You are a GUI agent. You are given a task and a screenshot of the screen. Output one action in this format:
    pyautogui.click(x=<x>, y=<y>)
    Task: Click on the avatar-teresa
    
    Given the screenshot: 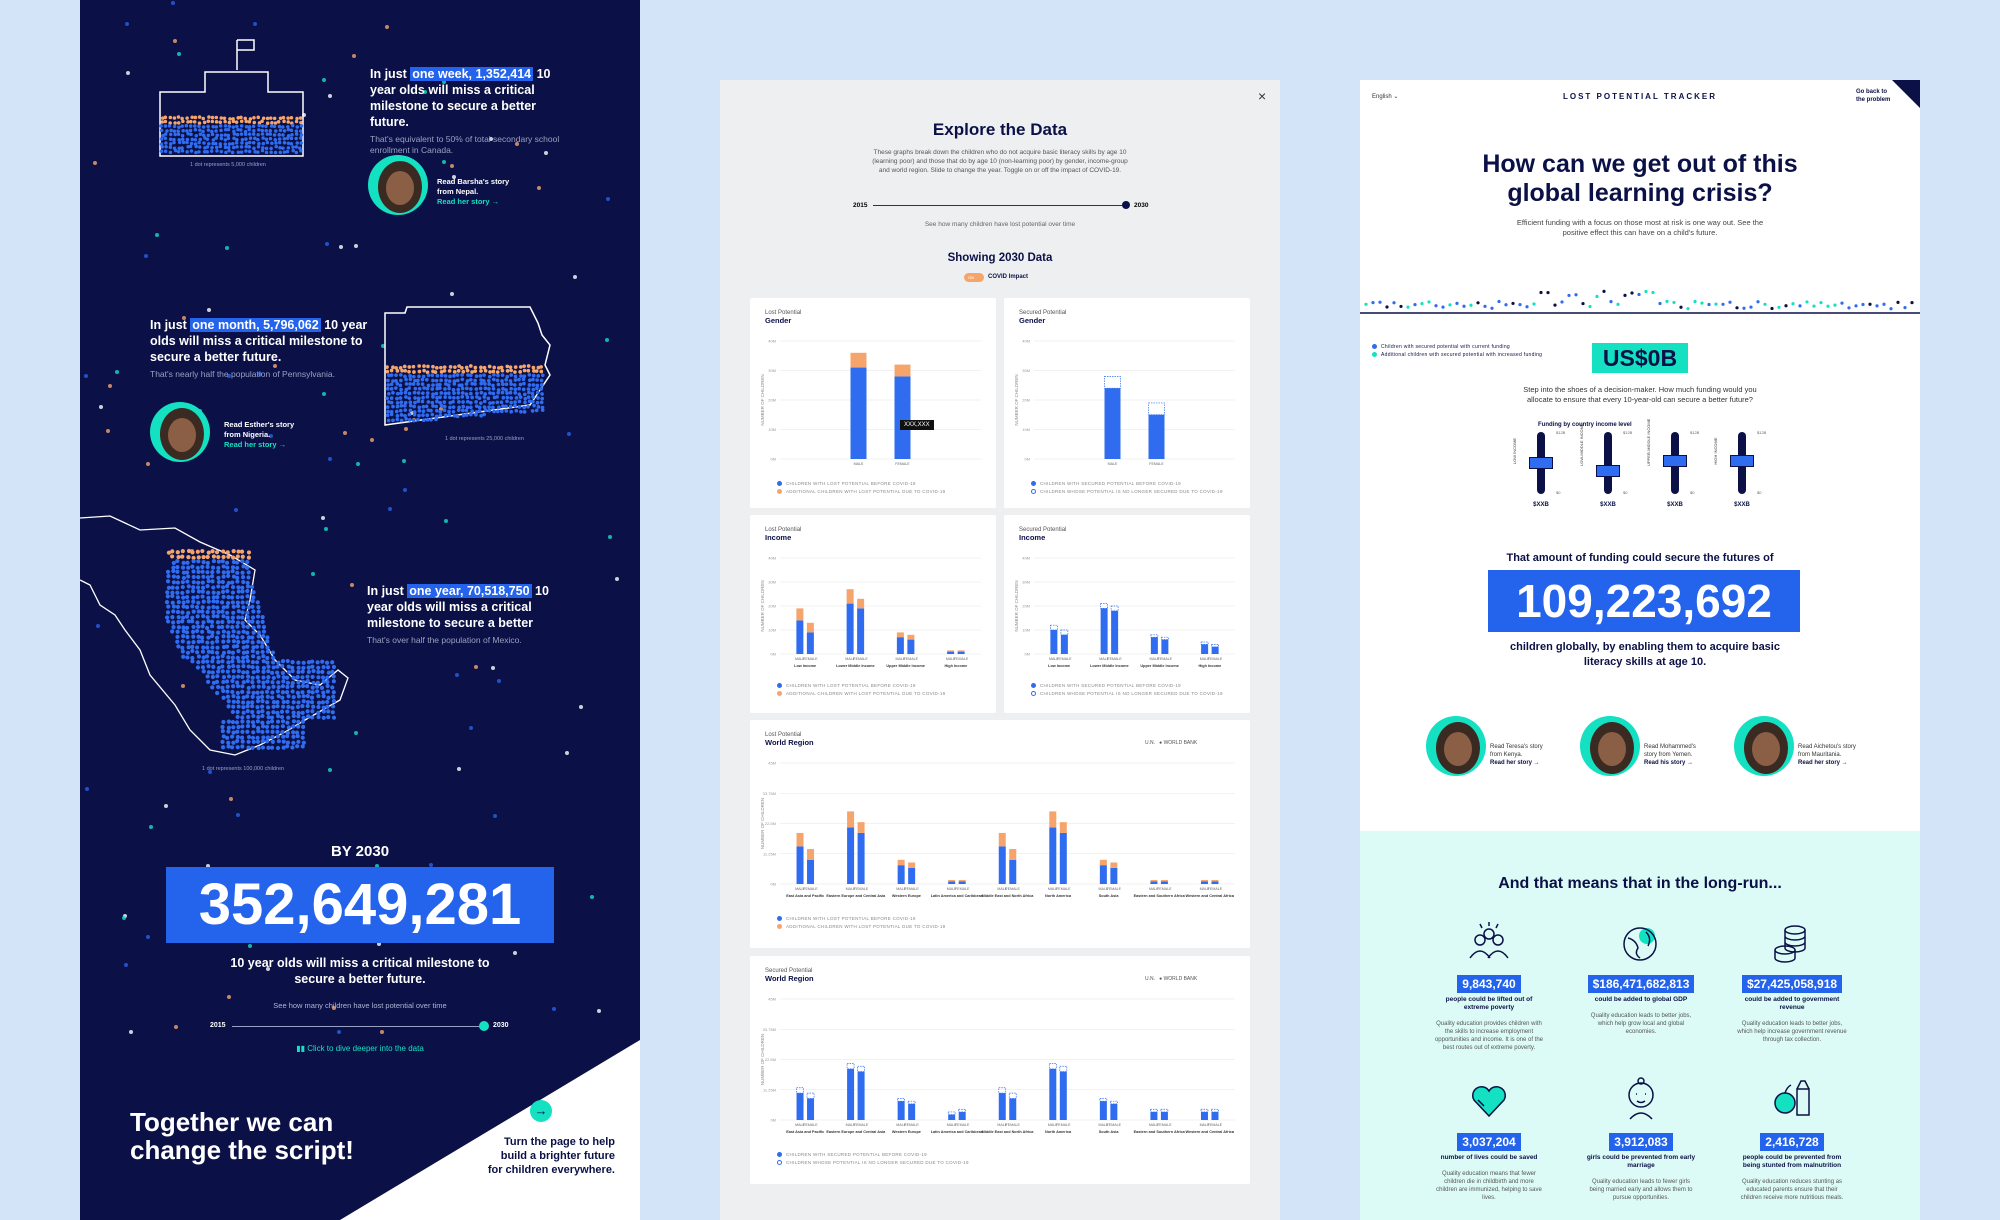 What is the action you would take?
    pyautogui.click(x=1456, y=746)
    